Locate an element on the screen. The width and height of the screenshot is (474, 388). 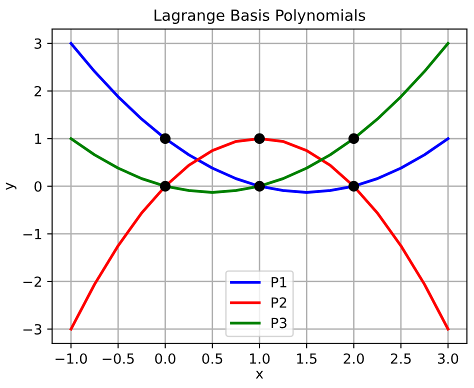
chart-title: Lagrange Basis Polynomials is located at coordinates (260, 16).